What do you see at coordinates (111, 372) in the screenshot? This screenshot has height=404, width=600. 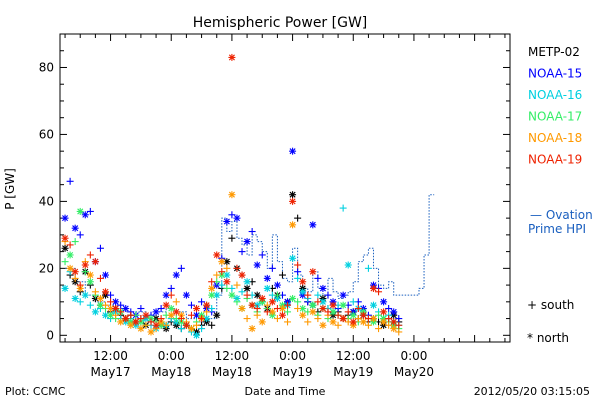 I see `x-tick-date-label: May17` at bounding box center [111, 372].